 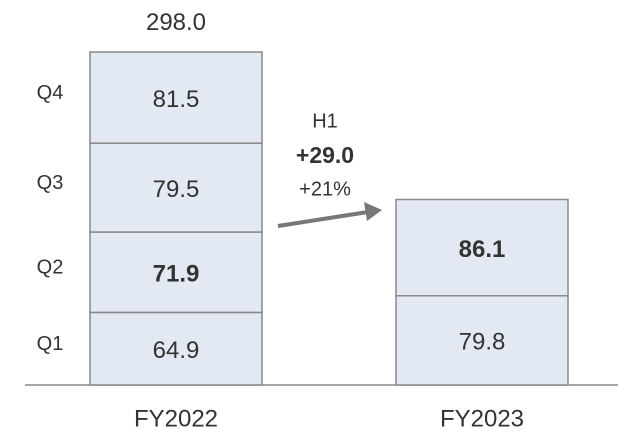 What do you see at coordinates (482, 418) in the screenshot?
I see `x-tick-label: FY2023` at bounding box center [482, 418].